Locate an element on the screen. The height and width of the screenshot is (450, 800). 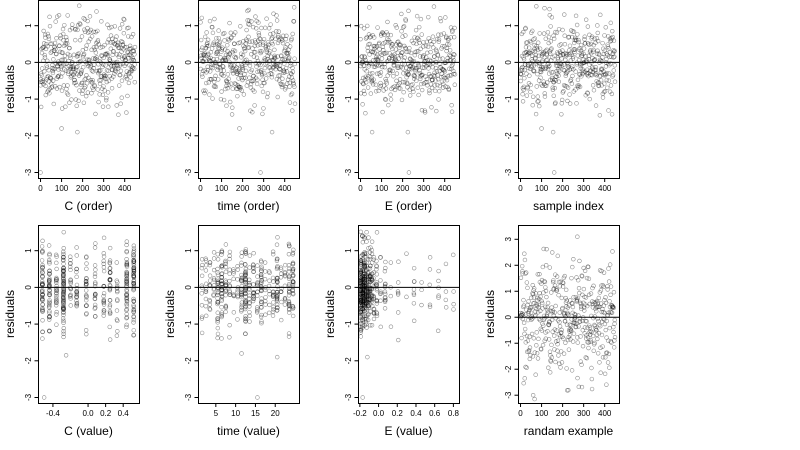
x-tick-label: 400 is located at coordinates (605, 188).